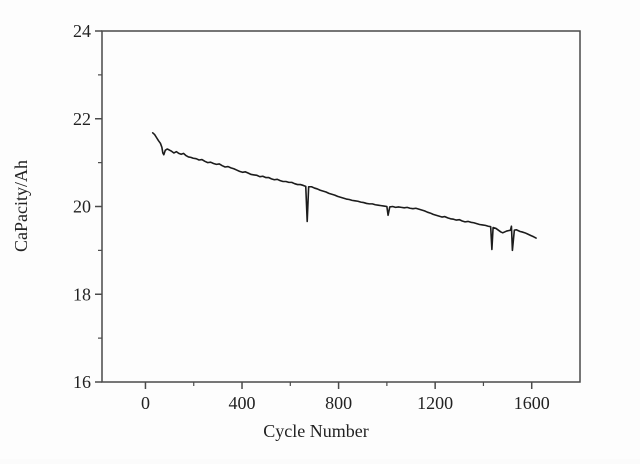 This screenshot has width=640, height=464. I want to click on x-tick-label: 400, so click(242, 403).